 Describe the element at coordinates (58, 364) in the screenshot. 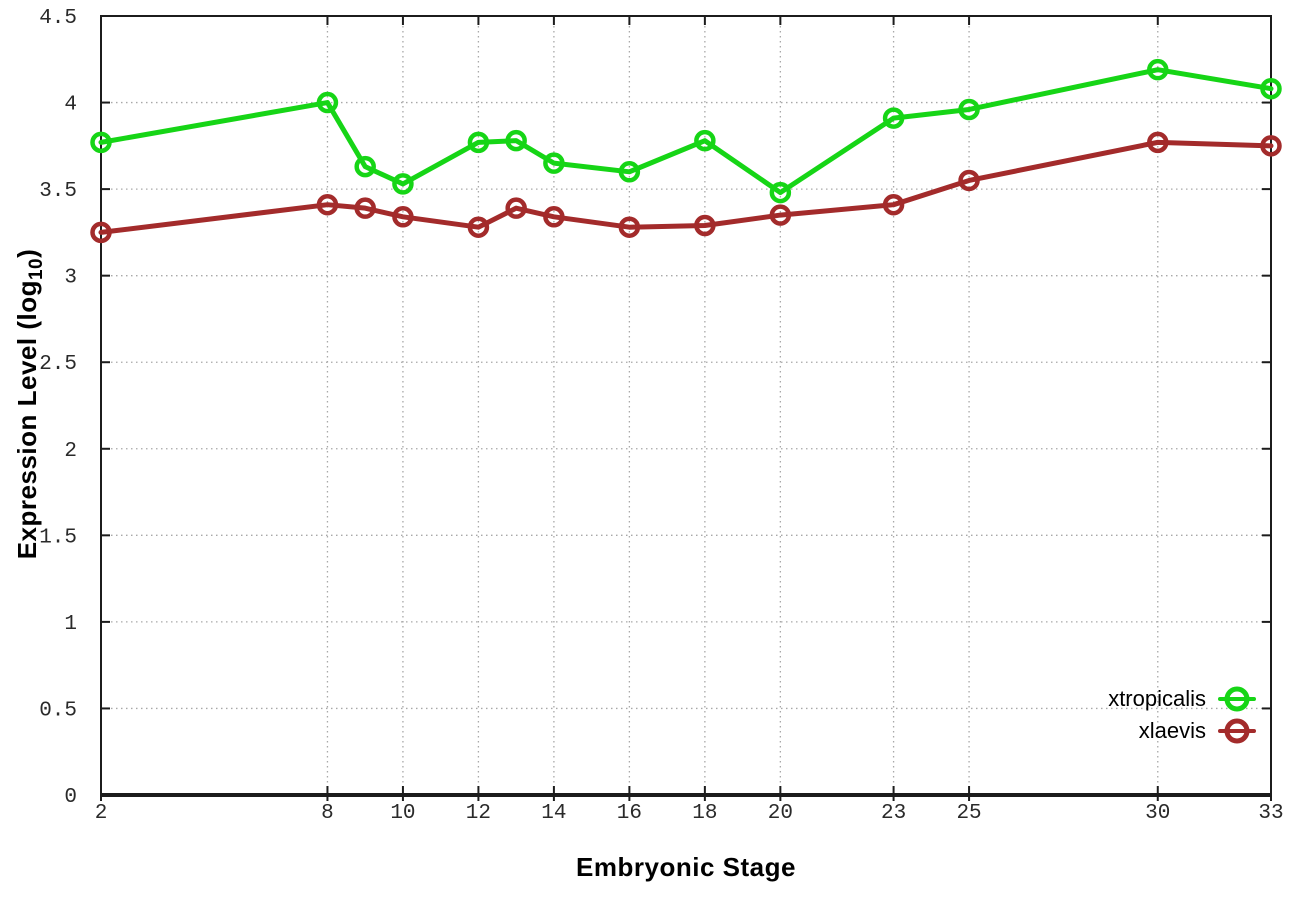

I see `y-tick-label: 2.5` at that location.